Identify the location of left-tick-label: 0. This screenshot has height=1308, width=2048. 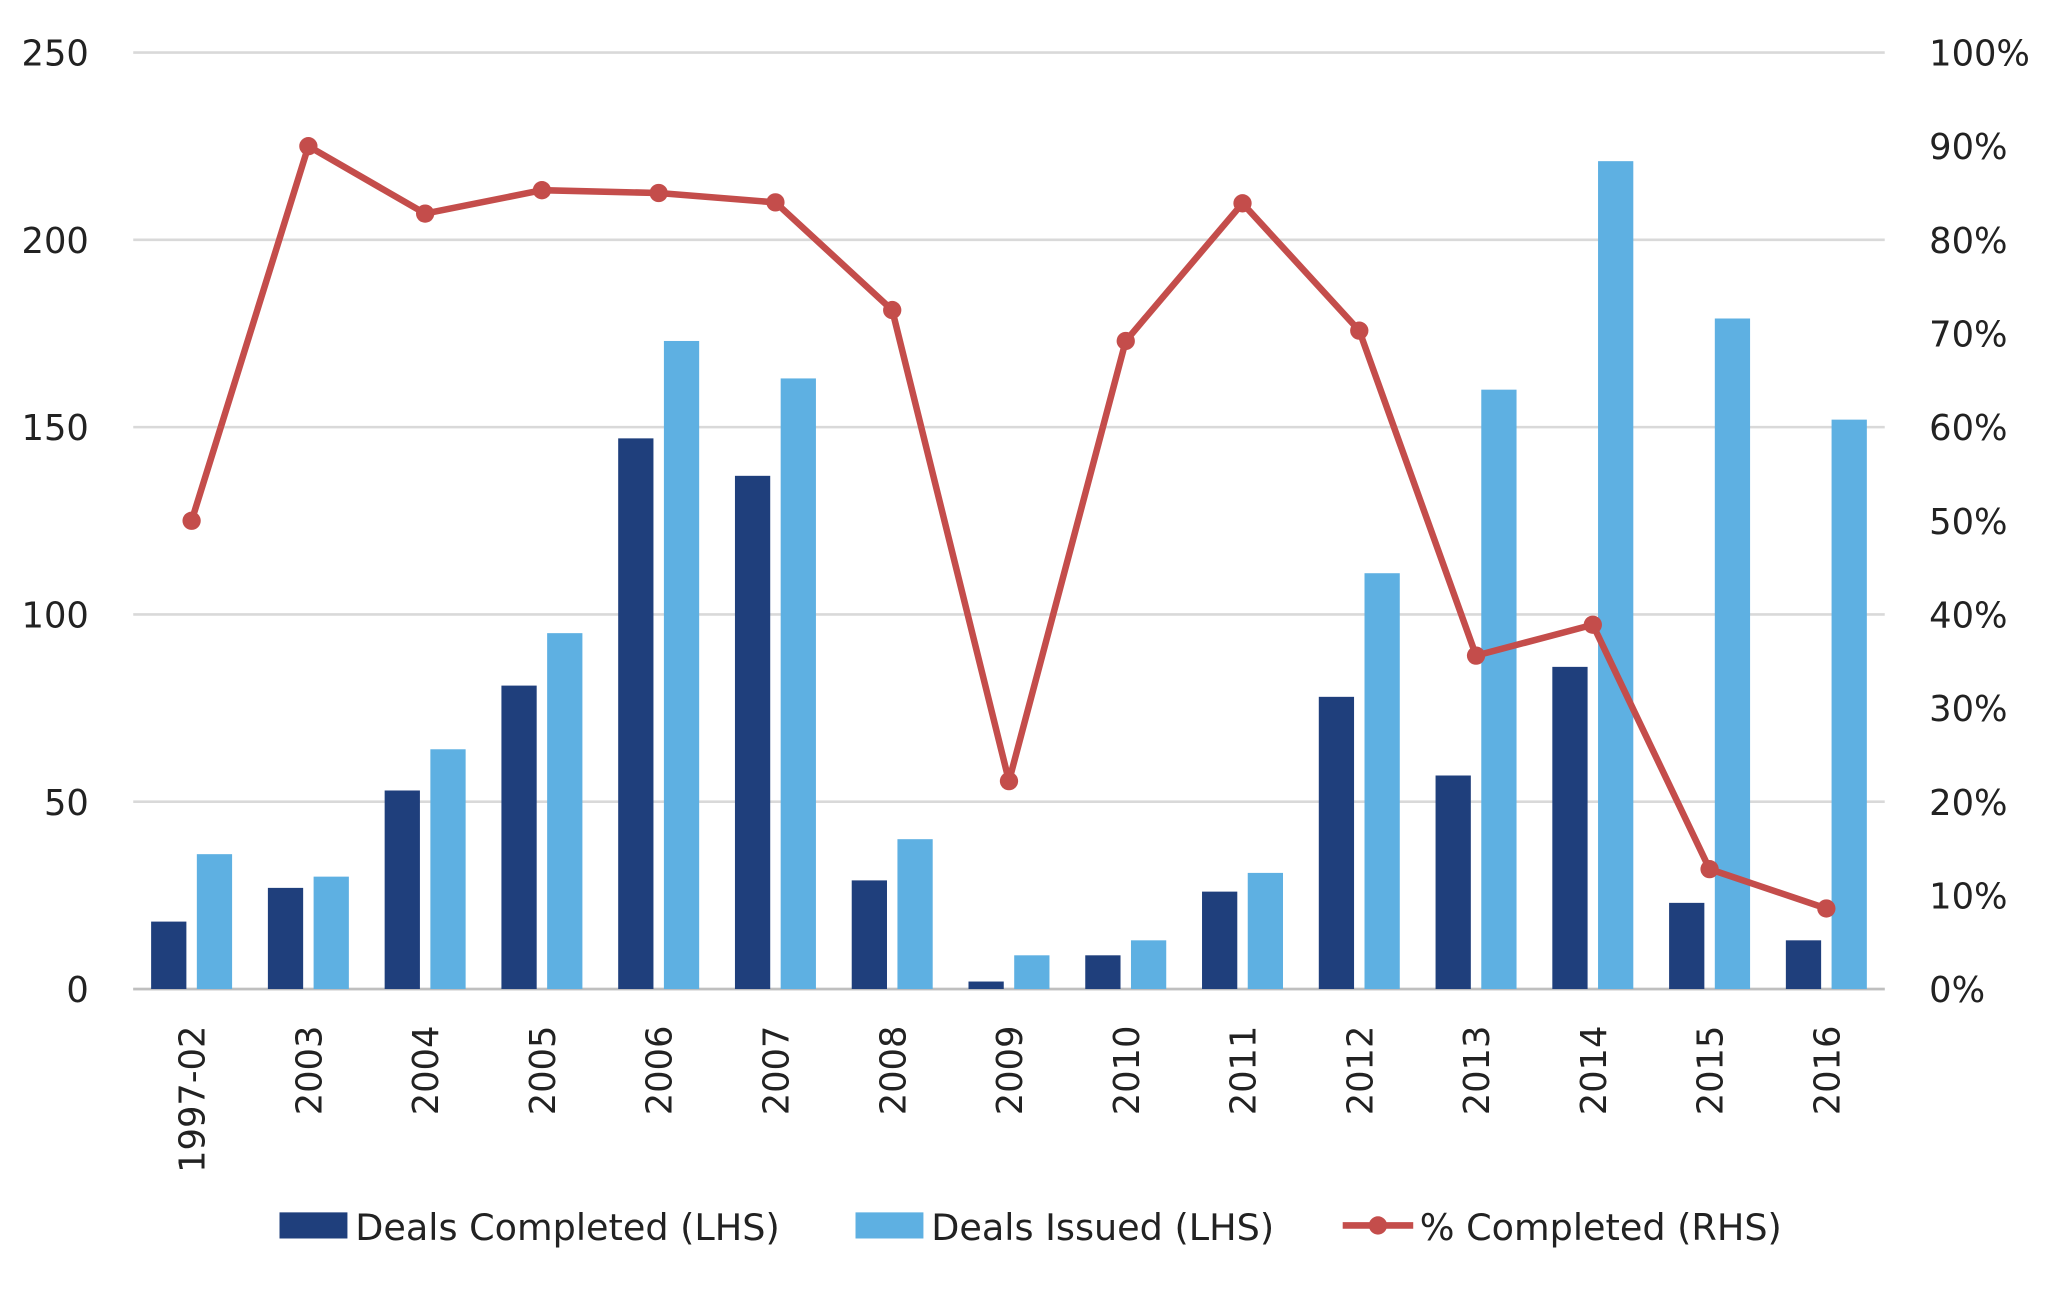
(77, 990).